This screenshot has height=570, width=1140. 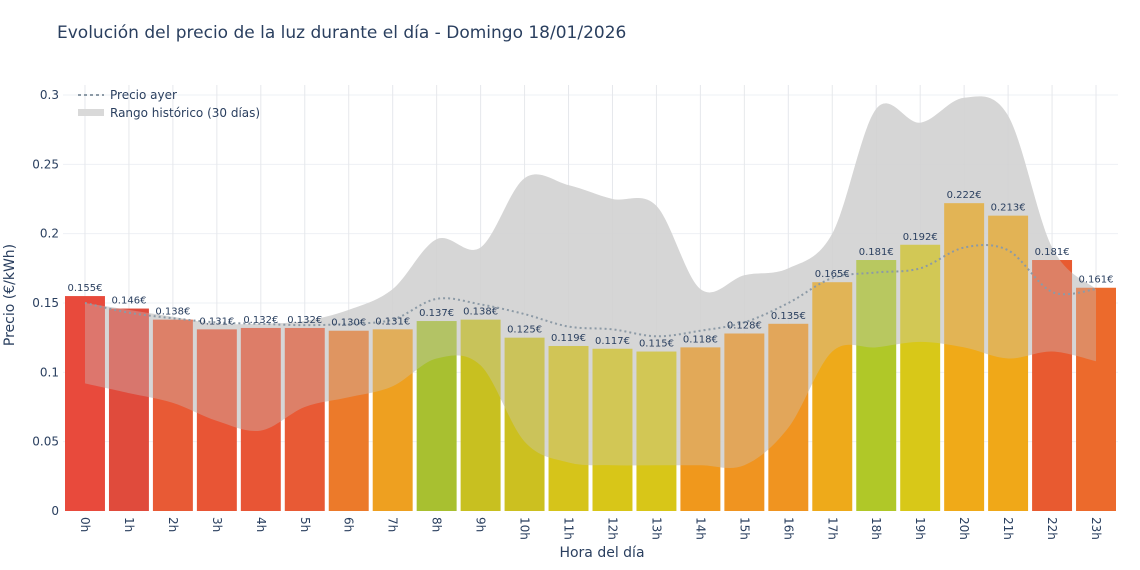 I want to click on price-label: 0.192€, so click(x=920, y=237).